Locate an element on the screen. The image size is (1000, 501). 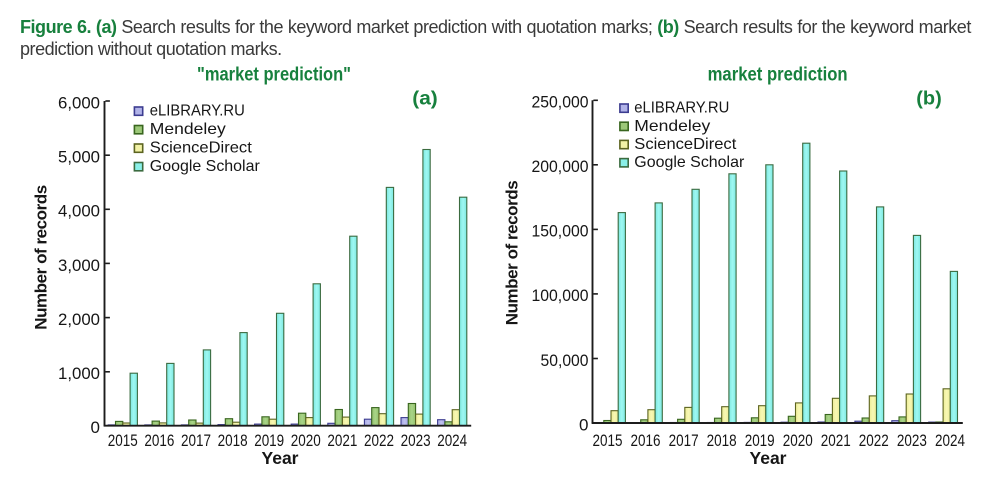
svg-text: market prediction is located at coordinates (778, 75).